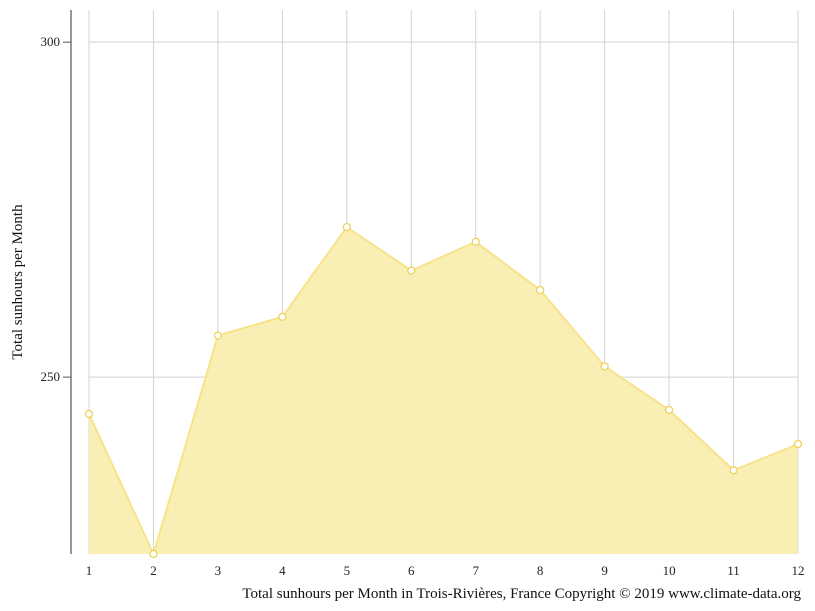  Describe the element at coordinates (798, 570) in the screenshot. I see `x-tick-label: 12` at that location.